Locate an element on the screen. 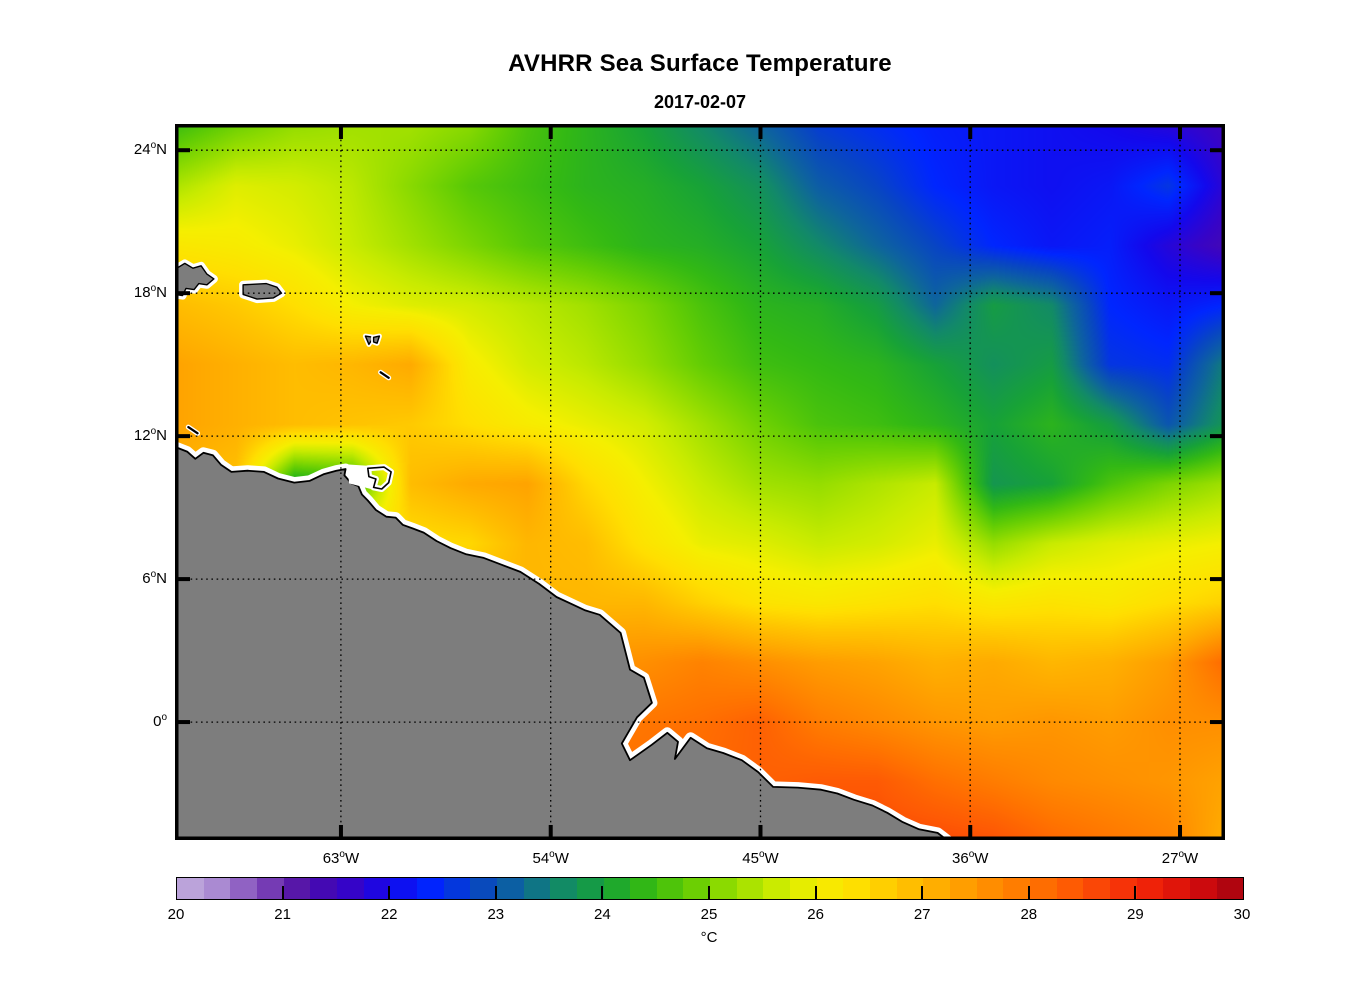 The height and width of the screenshot is (1000, 1356). colorbar is located at coordinates (710, 888).